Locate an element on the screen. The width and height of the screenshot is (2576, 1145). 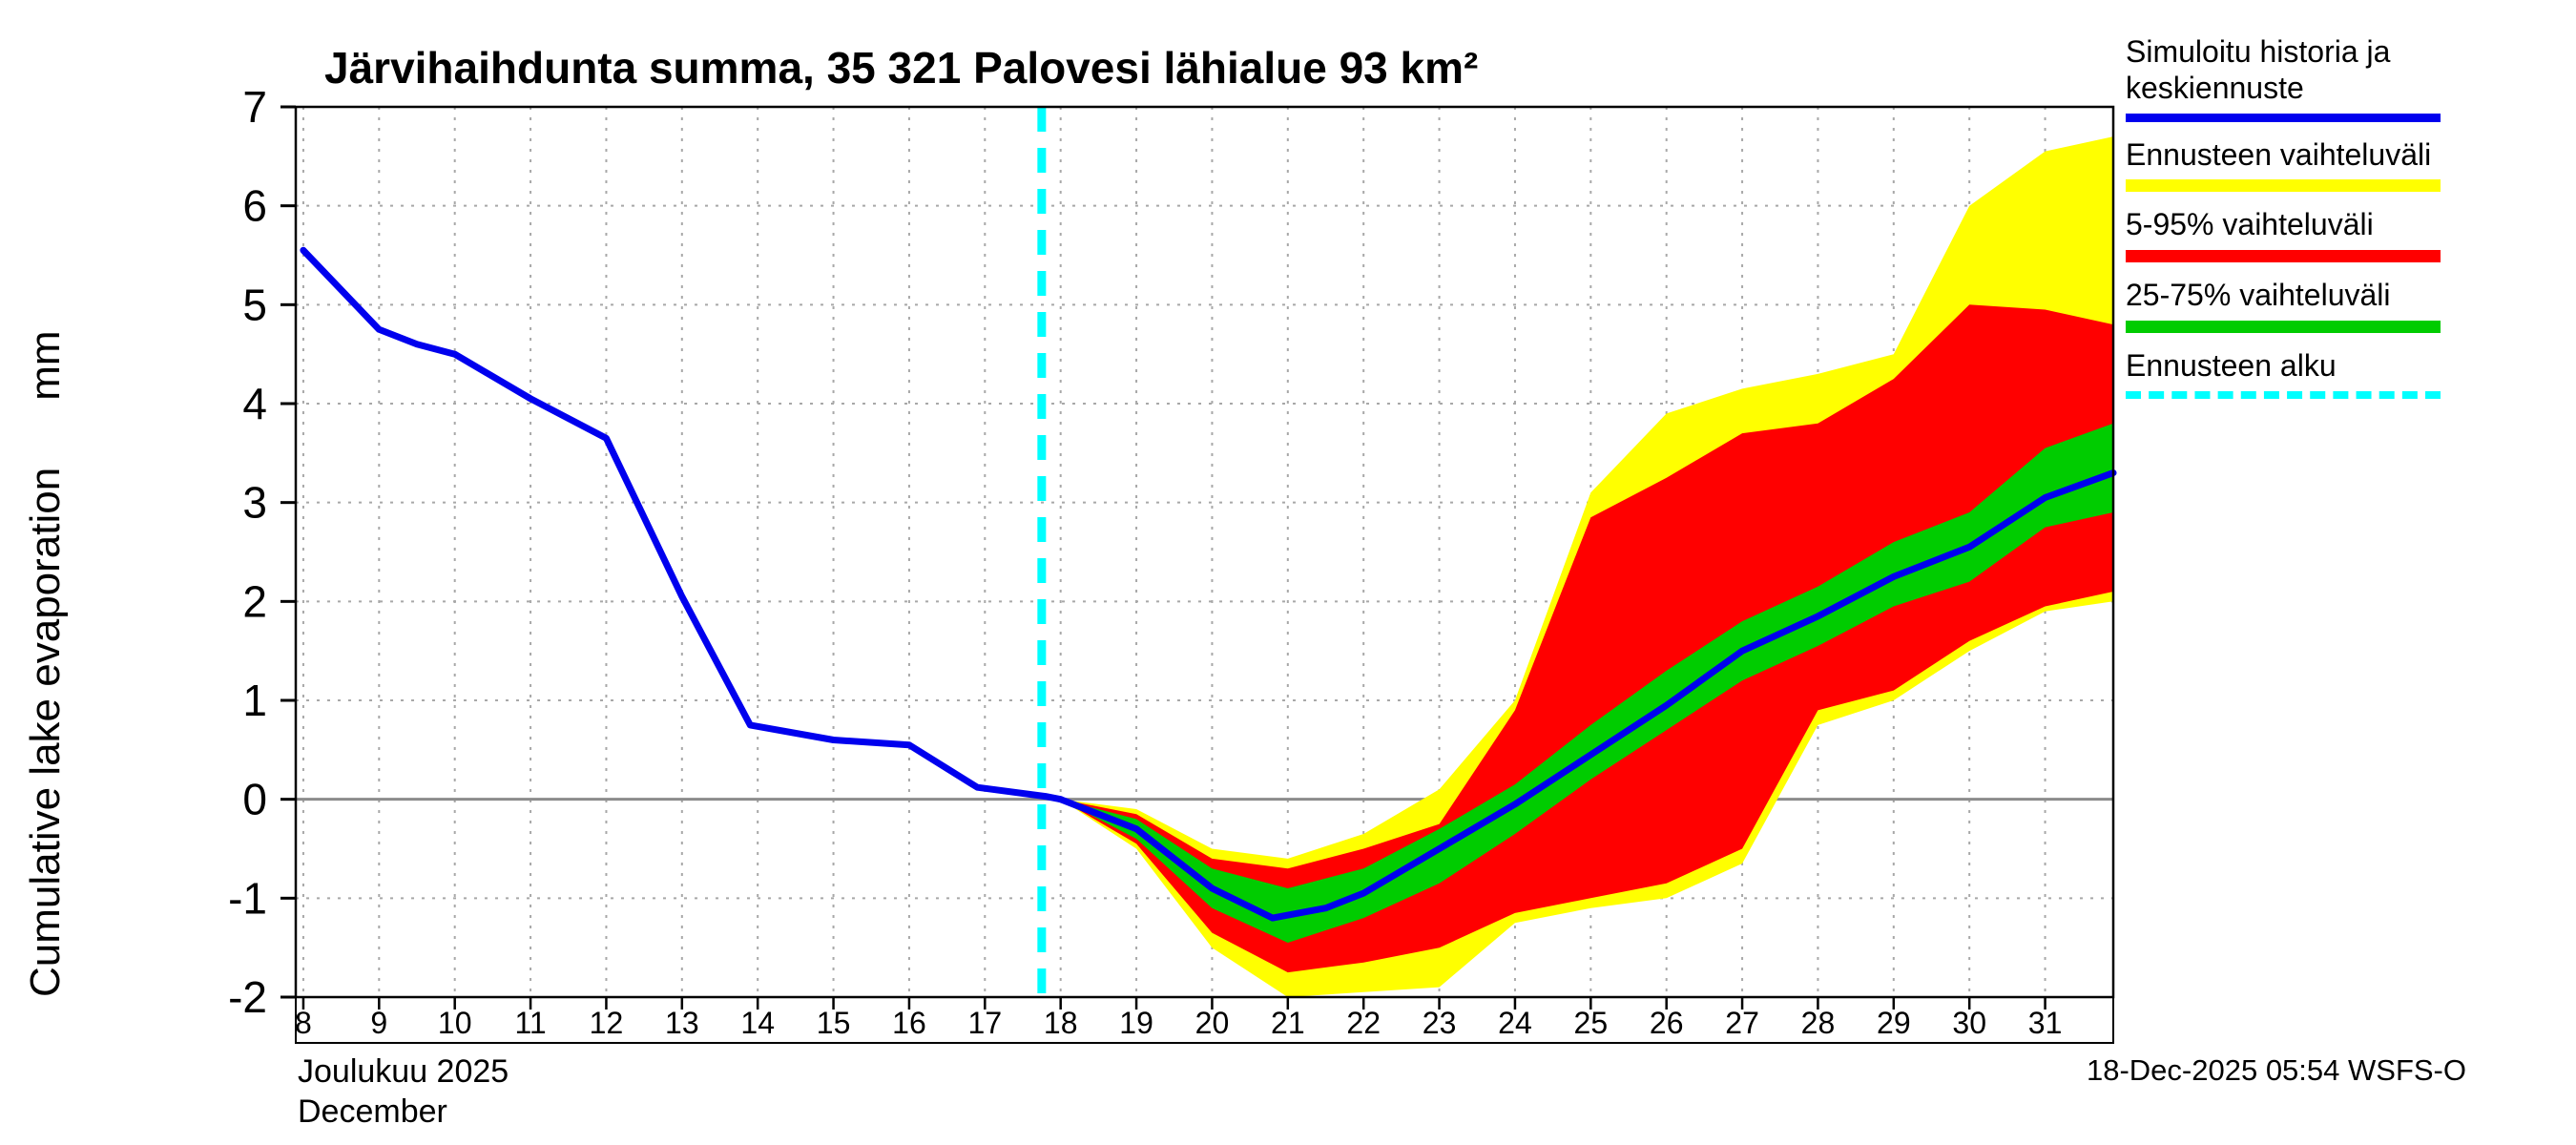
x-axis-month-fi: Joulukuu 2025 is located at coordinates (403, 1071).